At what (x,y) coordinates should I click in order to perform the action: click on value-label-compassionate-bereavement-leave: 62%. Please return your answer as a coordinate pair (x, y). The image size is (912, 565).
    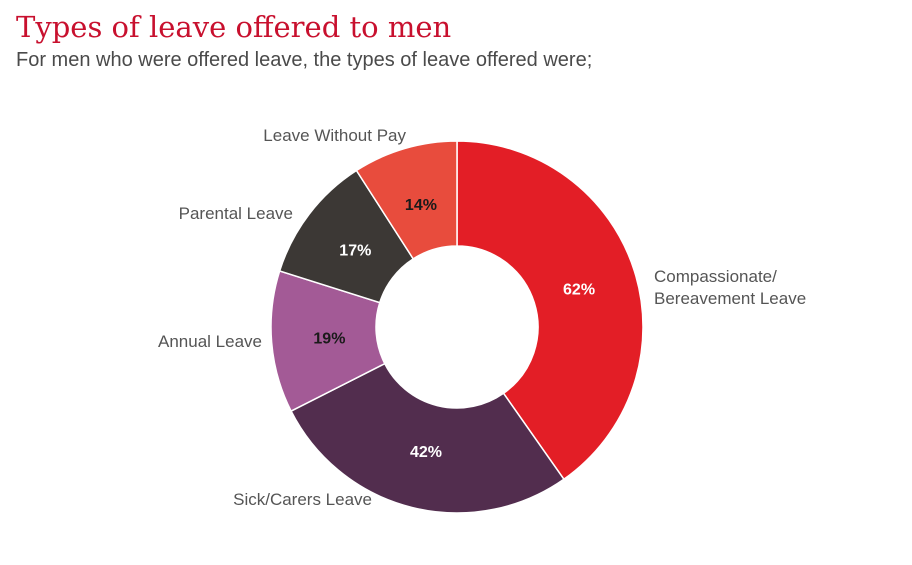
    Looking at the image, I should click on (579, 289).